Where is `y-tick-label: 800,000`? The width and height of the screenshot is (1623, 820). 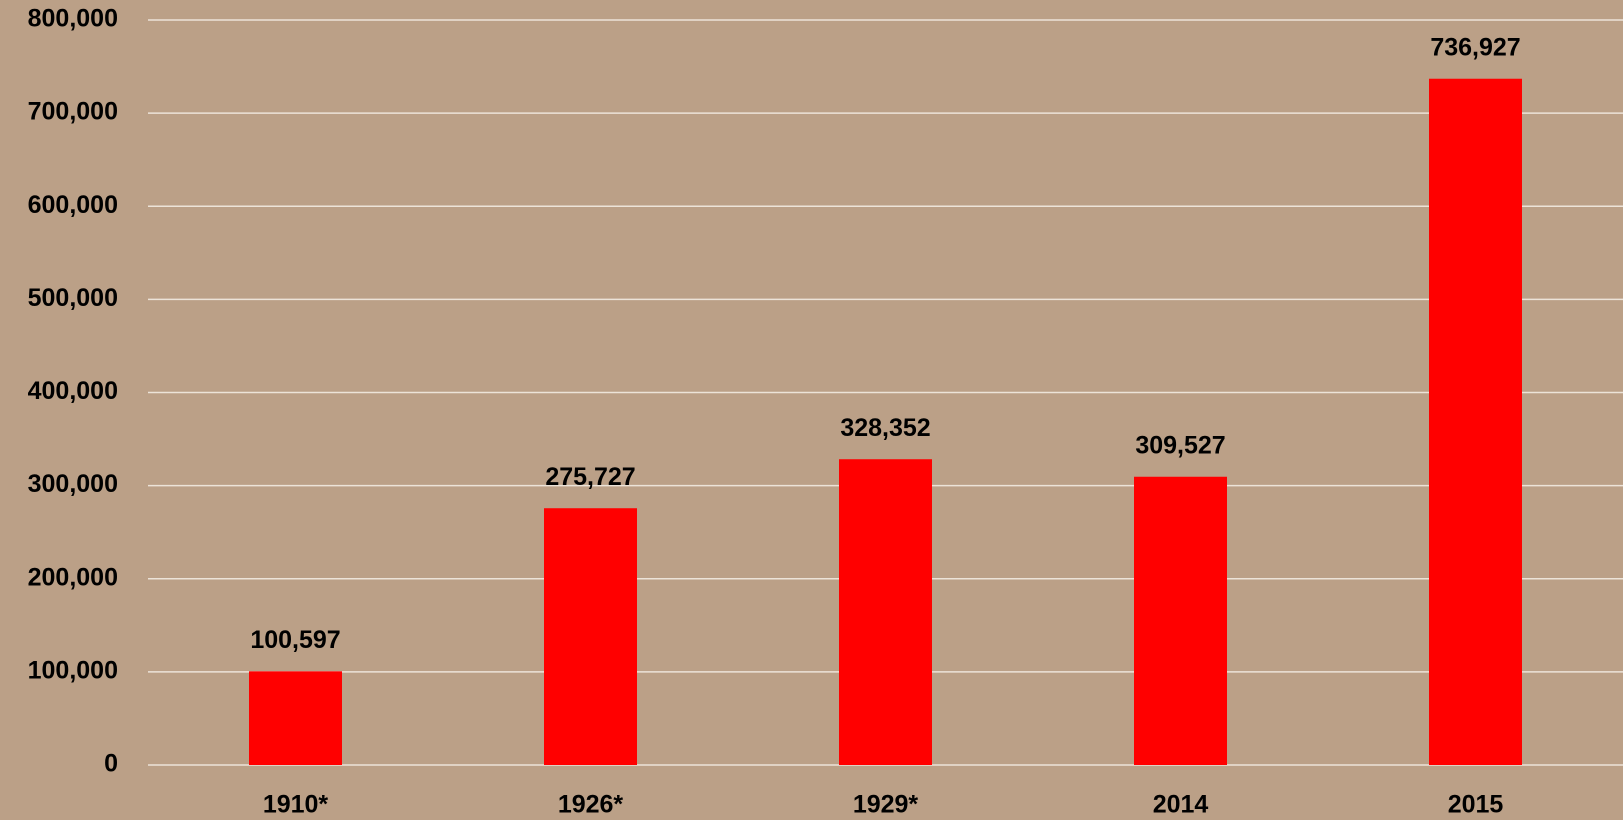 y-tick-label: 800,000 is located at coordinates (73, 19).